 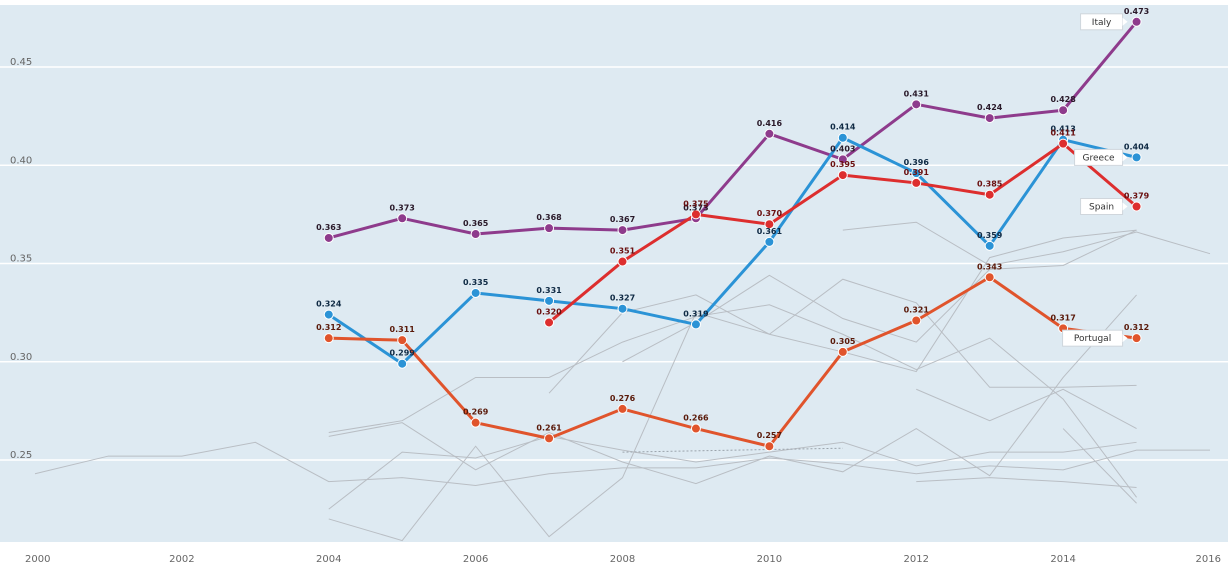 I want to click on data-label-italy: 0.367, so click(x=622, y=219).